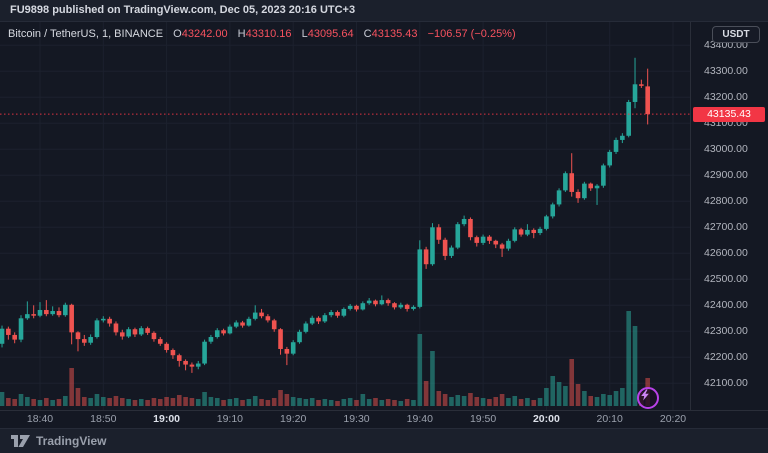 Image resolution: width=768 pixels, height=453 pixels. Describe the element at coordinates (483, 419) in the screenshot. I see `time-tick-label: 19:50` at that location.